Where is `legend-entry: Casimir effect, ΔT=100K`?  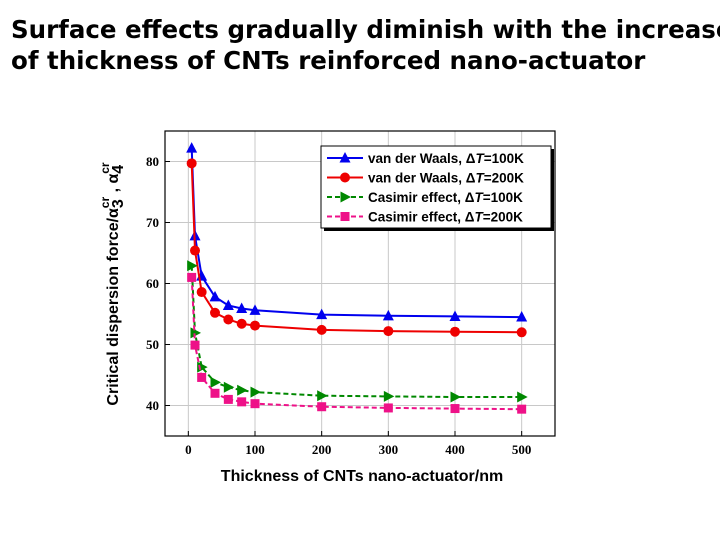
legend-entry: Casimir effect, ΔT=100K is located at coordinates (445, 197).